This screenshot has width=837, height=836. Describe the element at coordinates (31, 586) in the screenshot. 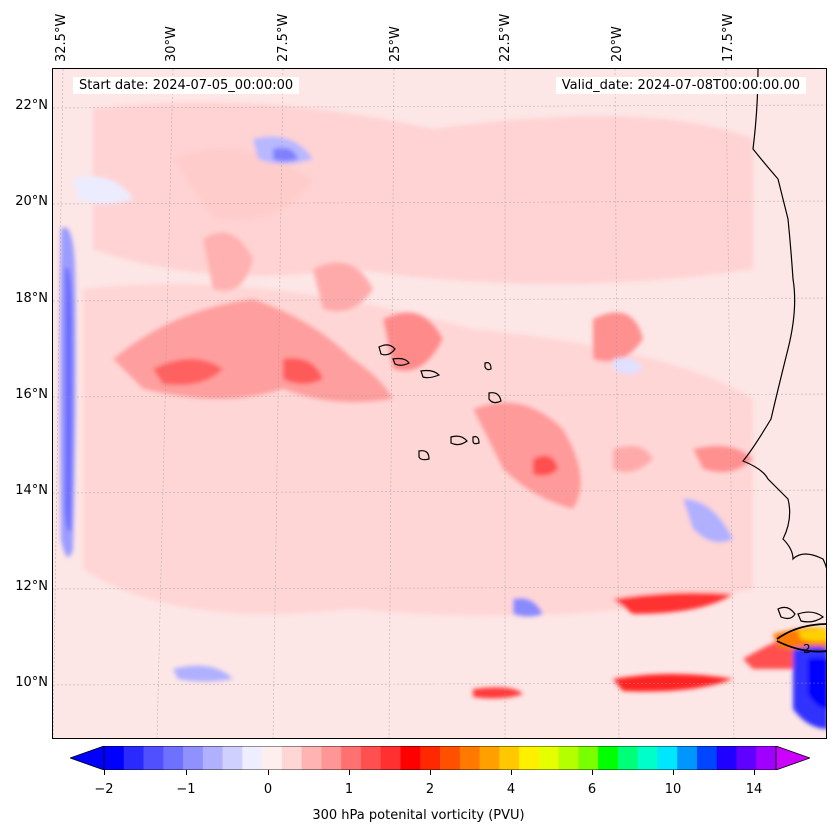

I see `lat-label-12n: 12°N` at that location.